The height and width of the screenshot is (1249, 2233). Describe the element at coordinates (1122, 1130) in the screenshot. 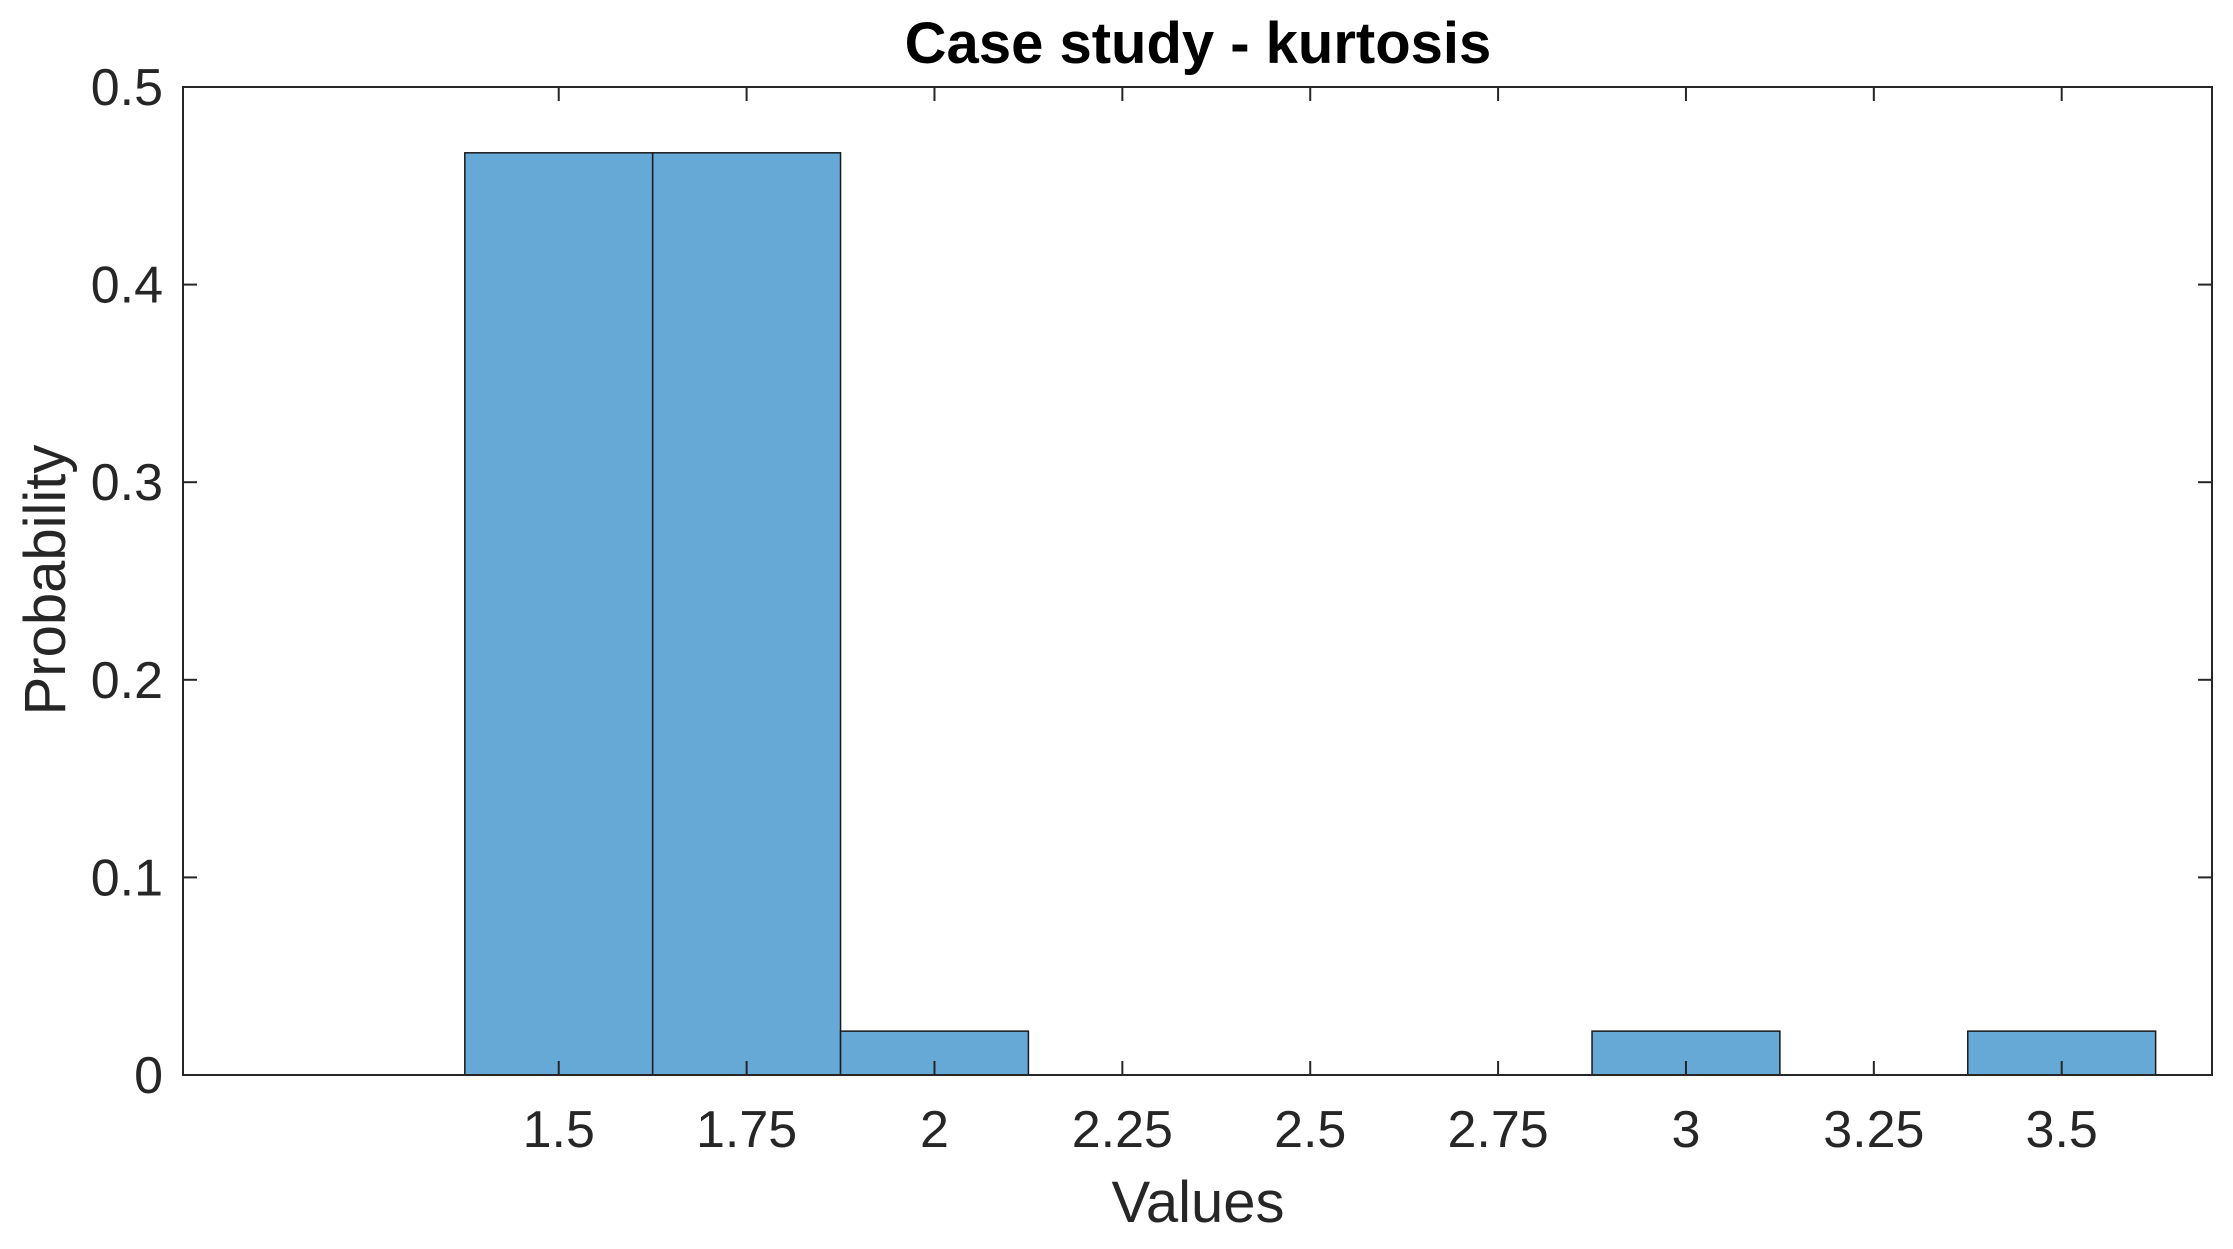

I see `x-tick-label-3: 2.25` at that location.